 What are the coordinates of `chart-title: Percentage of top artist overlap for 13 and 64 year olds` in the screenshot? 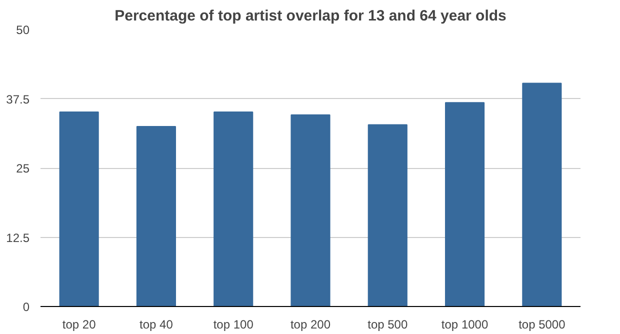 It's located at (310, 16).